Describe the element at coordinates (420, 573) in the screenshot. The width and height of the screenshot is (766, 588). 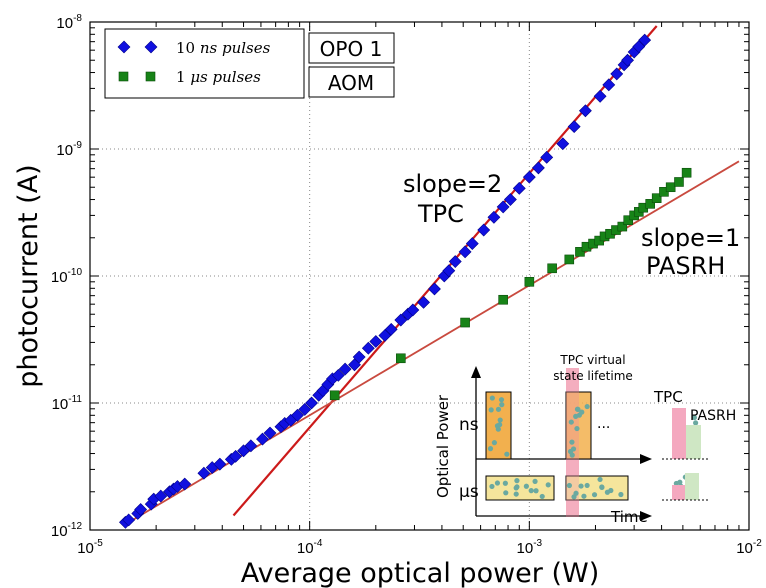
I see `x-axis-title: Average optical power (W)` at that location.